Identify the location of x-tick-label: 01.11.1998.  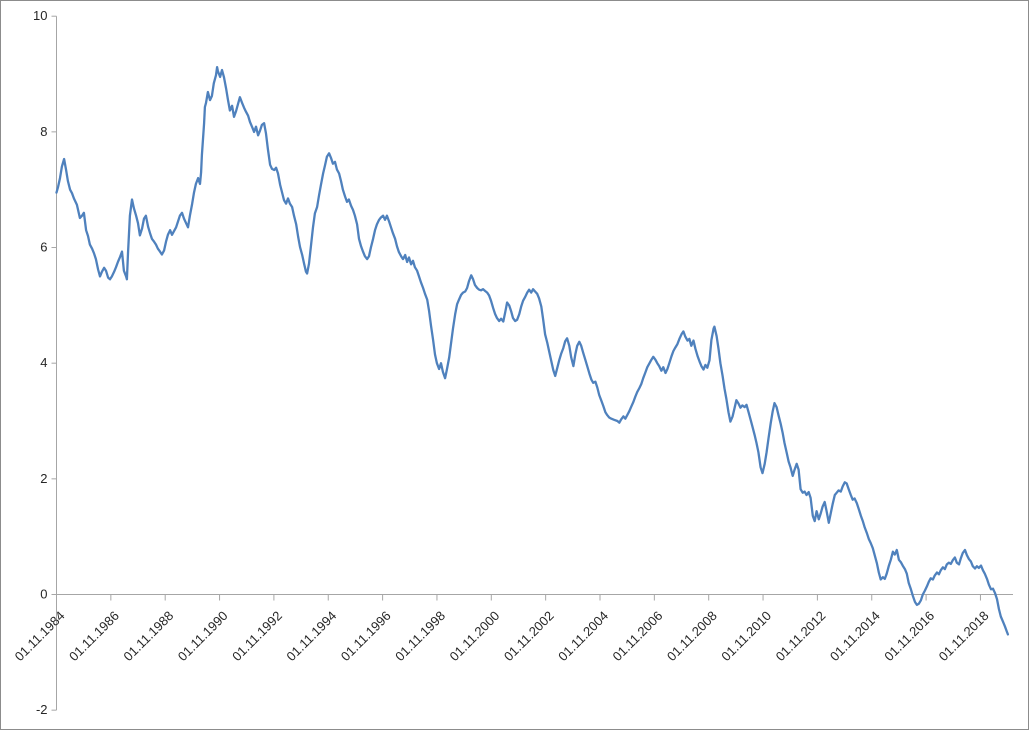
(420, 636).